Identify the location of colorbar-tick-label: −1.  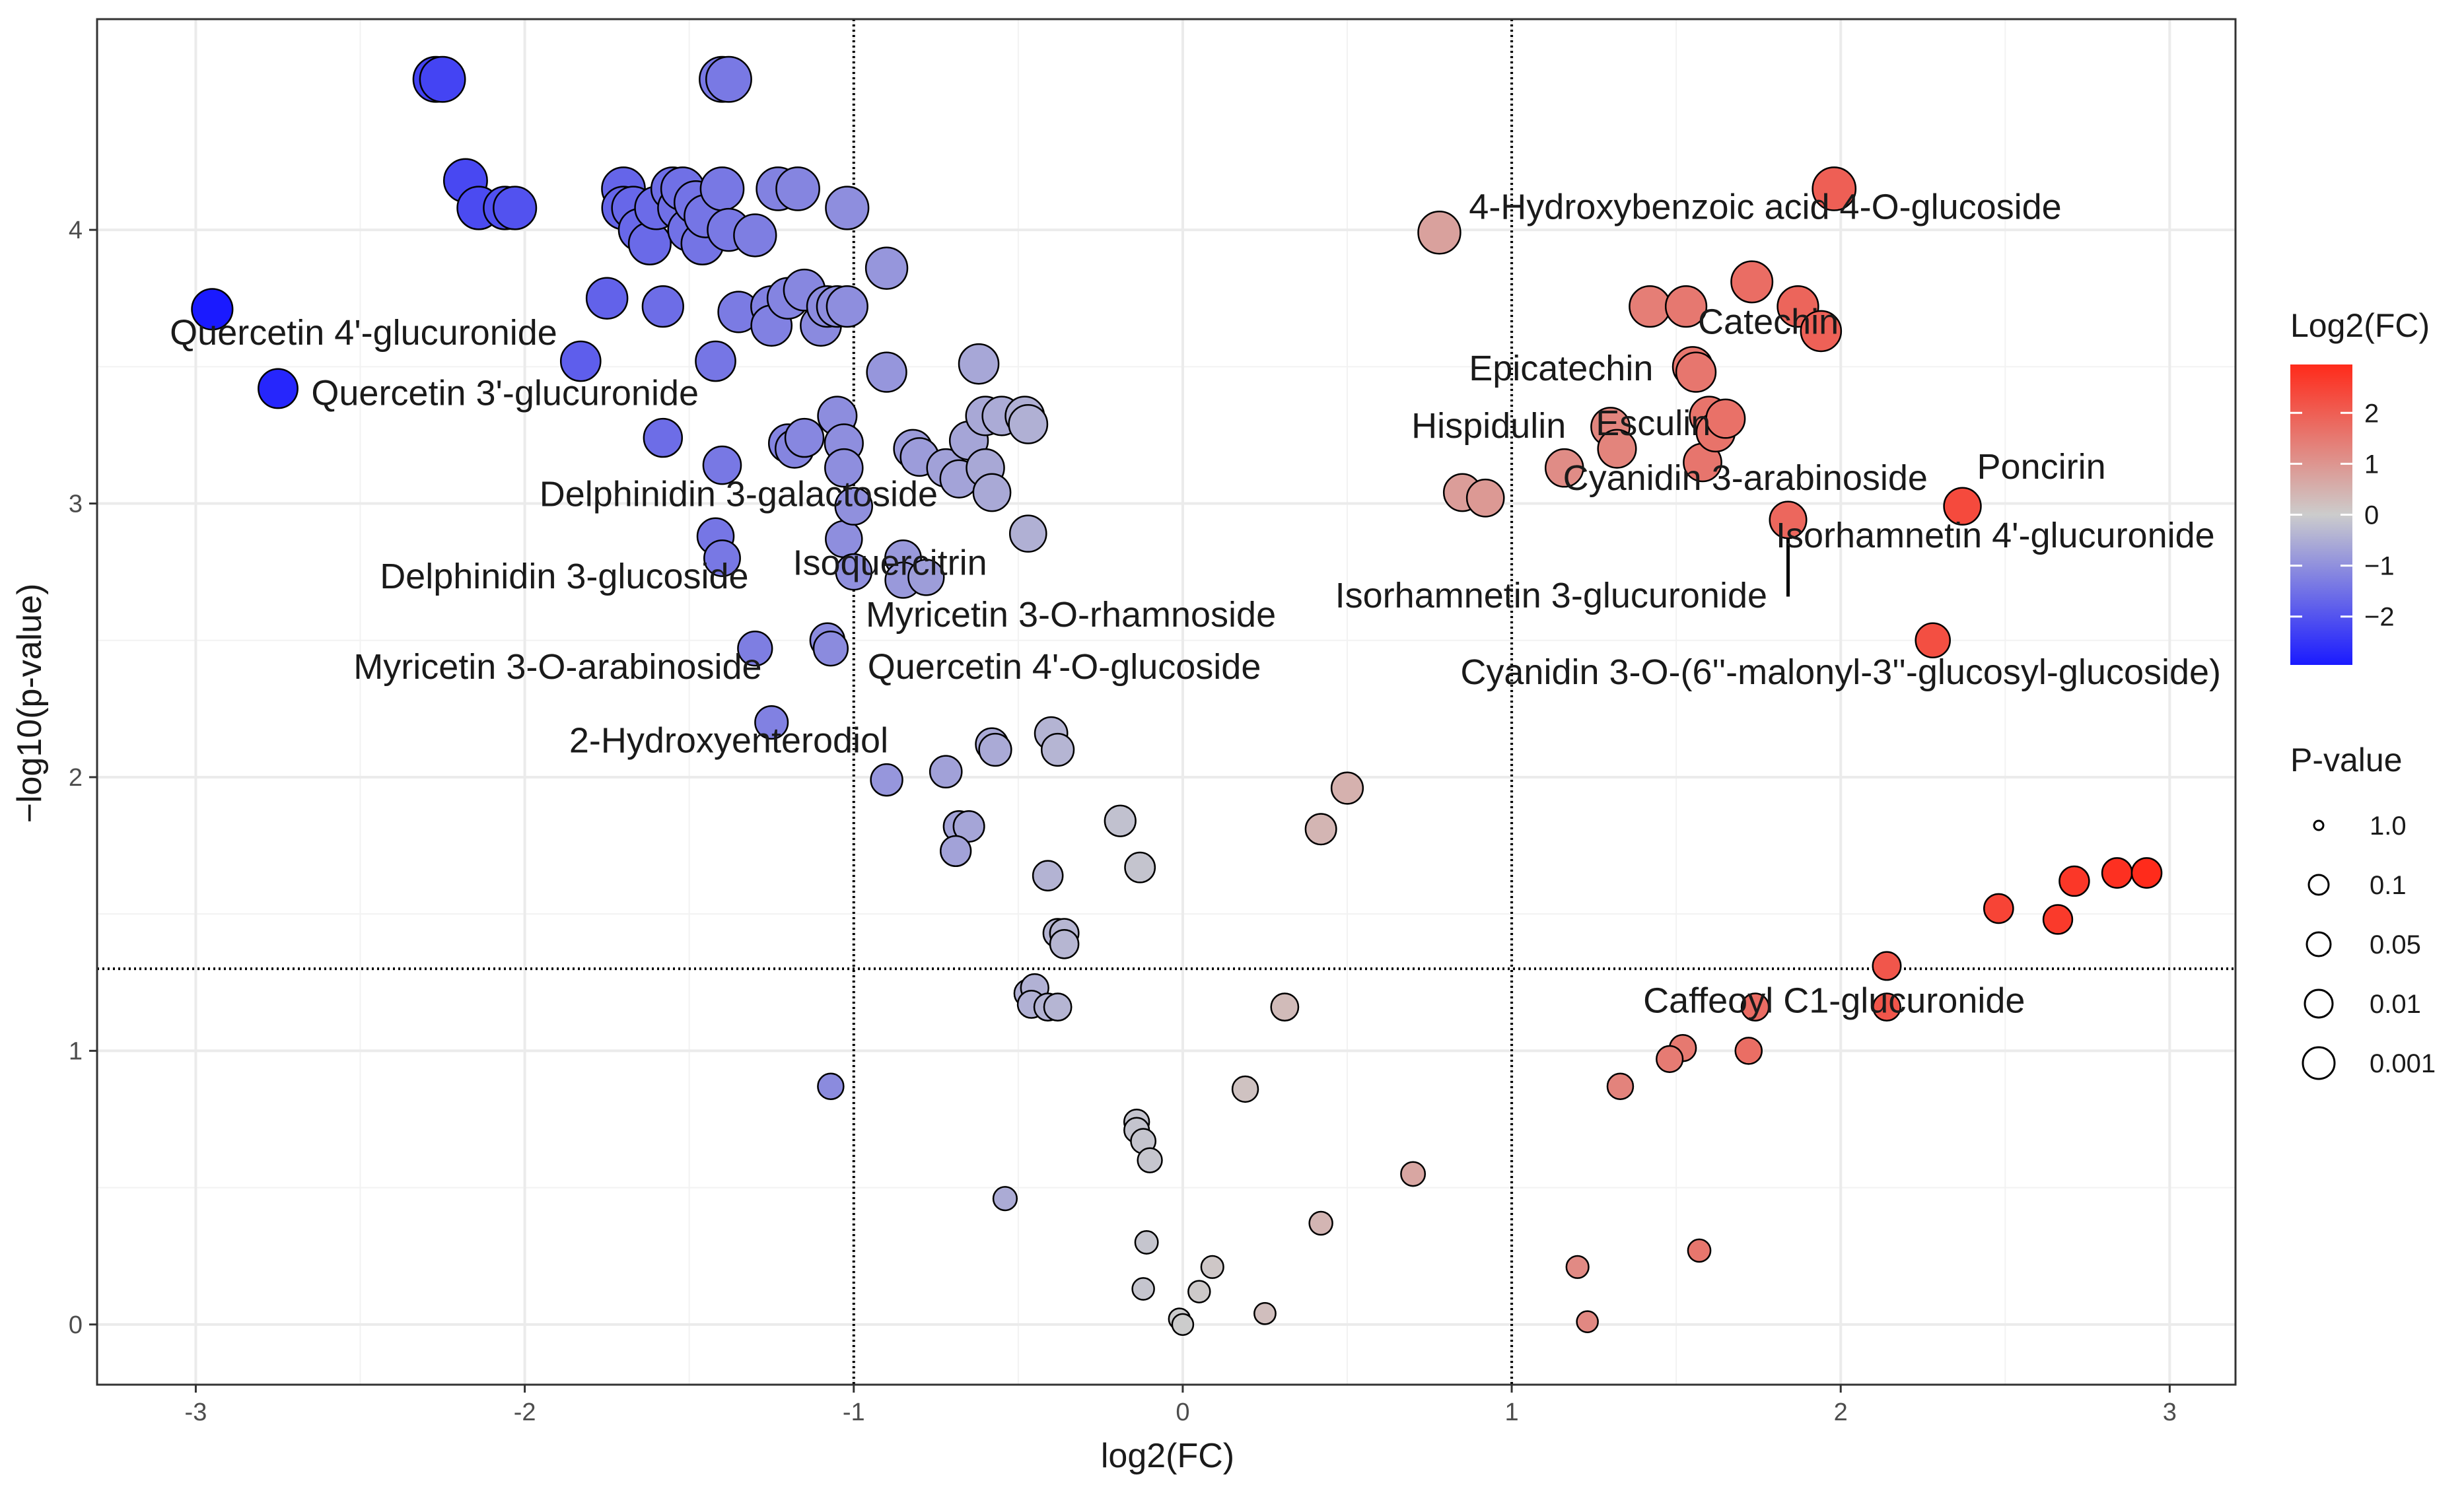
(2379, 566).